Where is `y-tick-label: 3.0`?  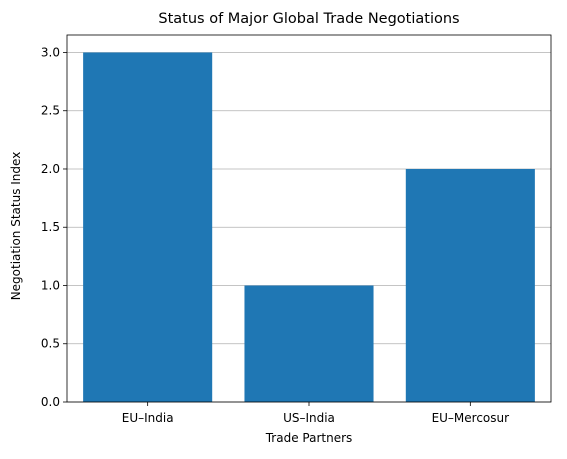 y-tick-label: 3.0 is located at coordinates (50, 52).